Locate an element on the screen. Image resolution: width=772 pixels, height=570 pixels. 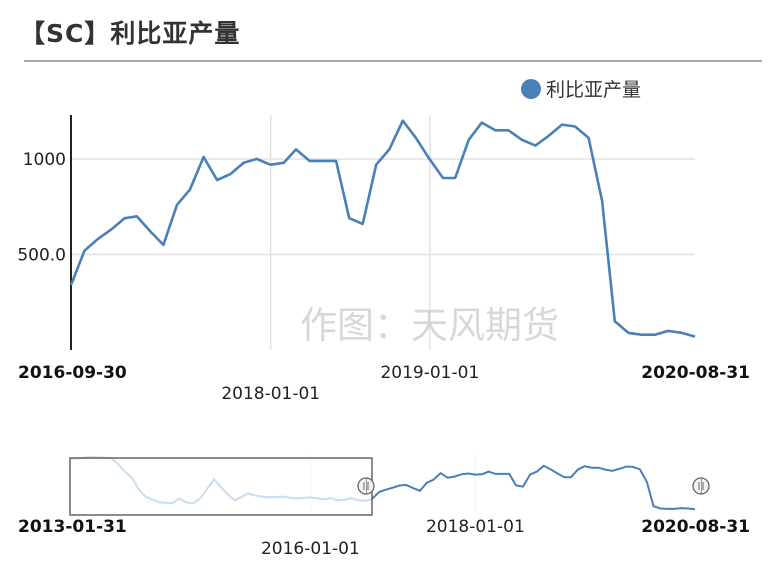
navigator-x-tick-label: 2020-08-31 is located at coordinates (695, 527).